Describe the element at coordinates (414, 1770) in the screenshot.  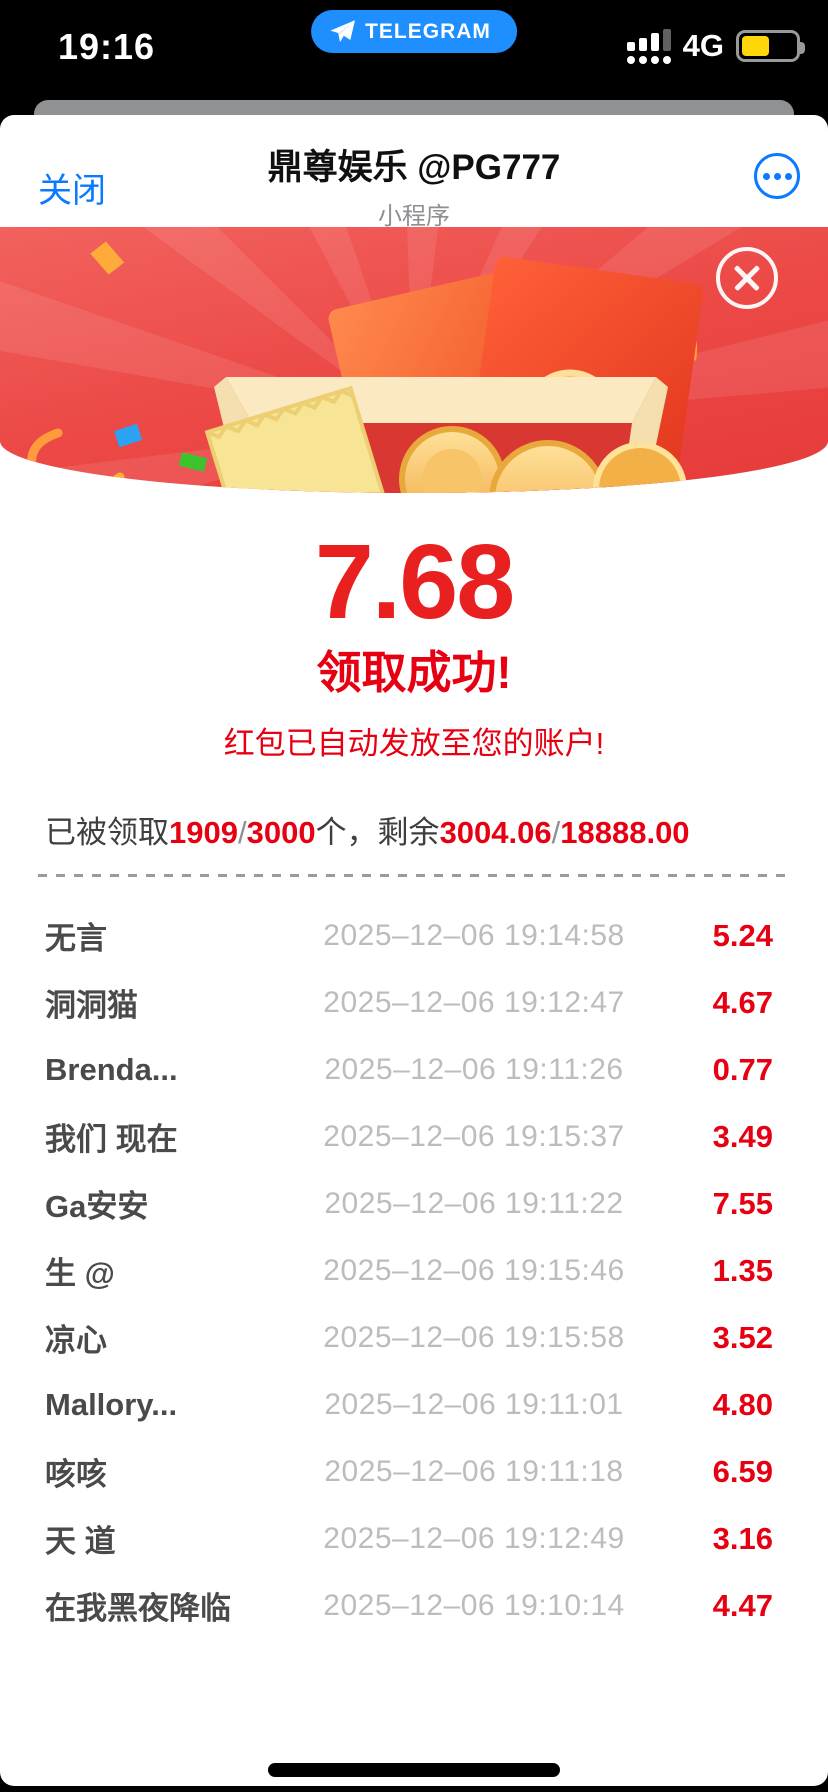
I see `home-indicator` at that location.